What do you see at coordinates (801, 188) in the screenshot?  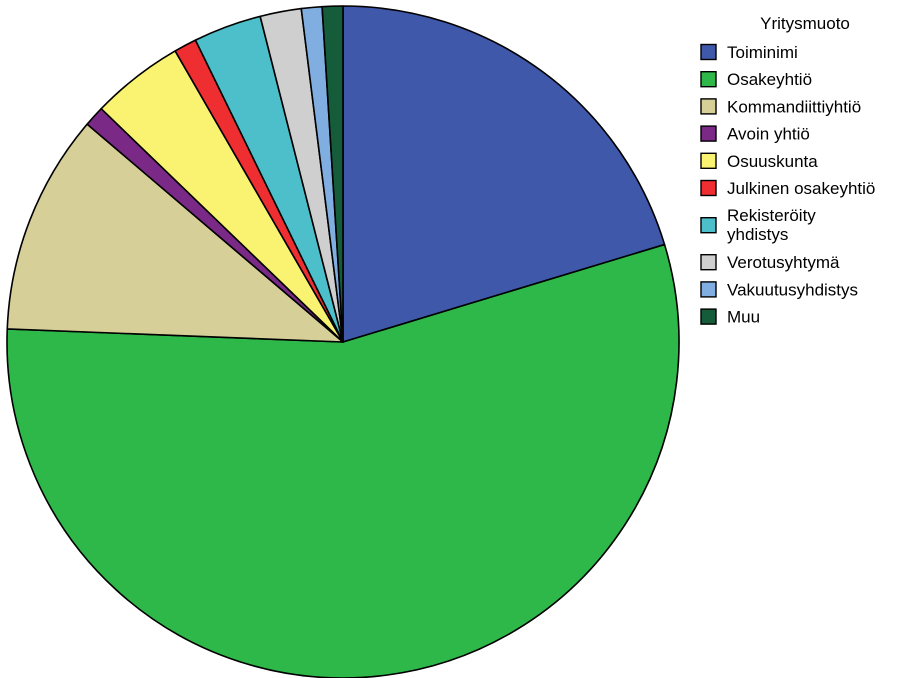 I see `legend-label: Julkinen osakeyhtiö` at bounding box center [801, 188].